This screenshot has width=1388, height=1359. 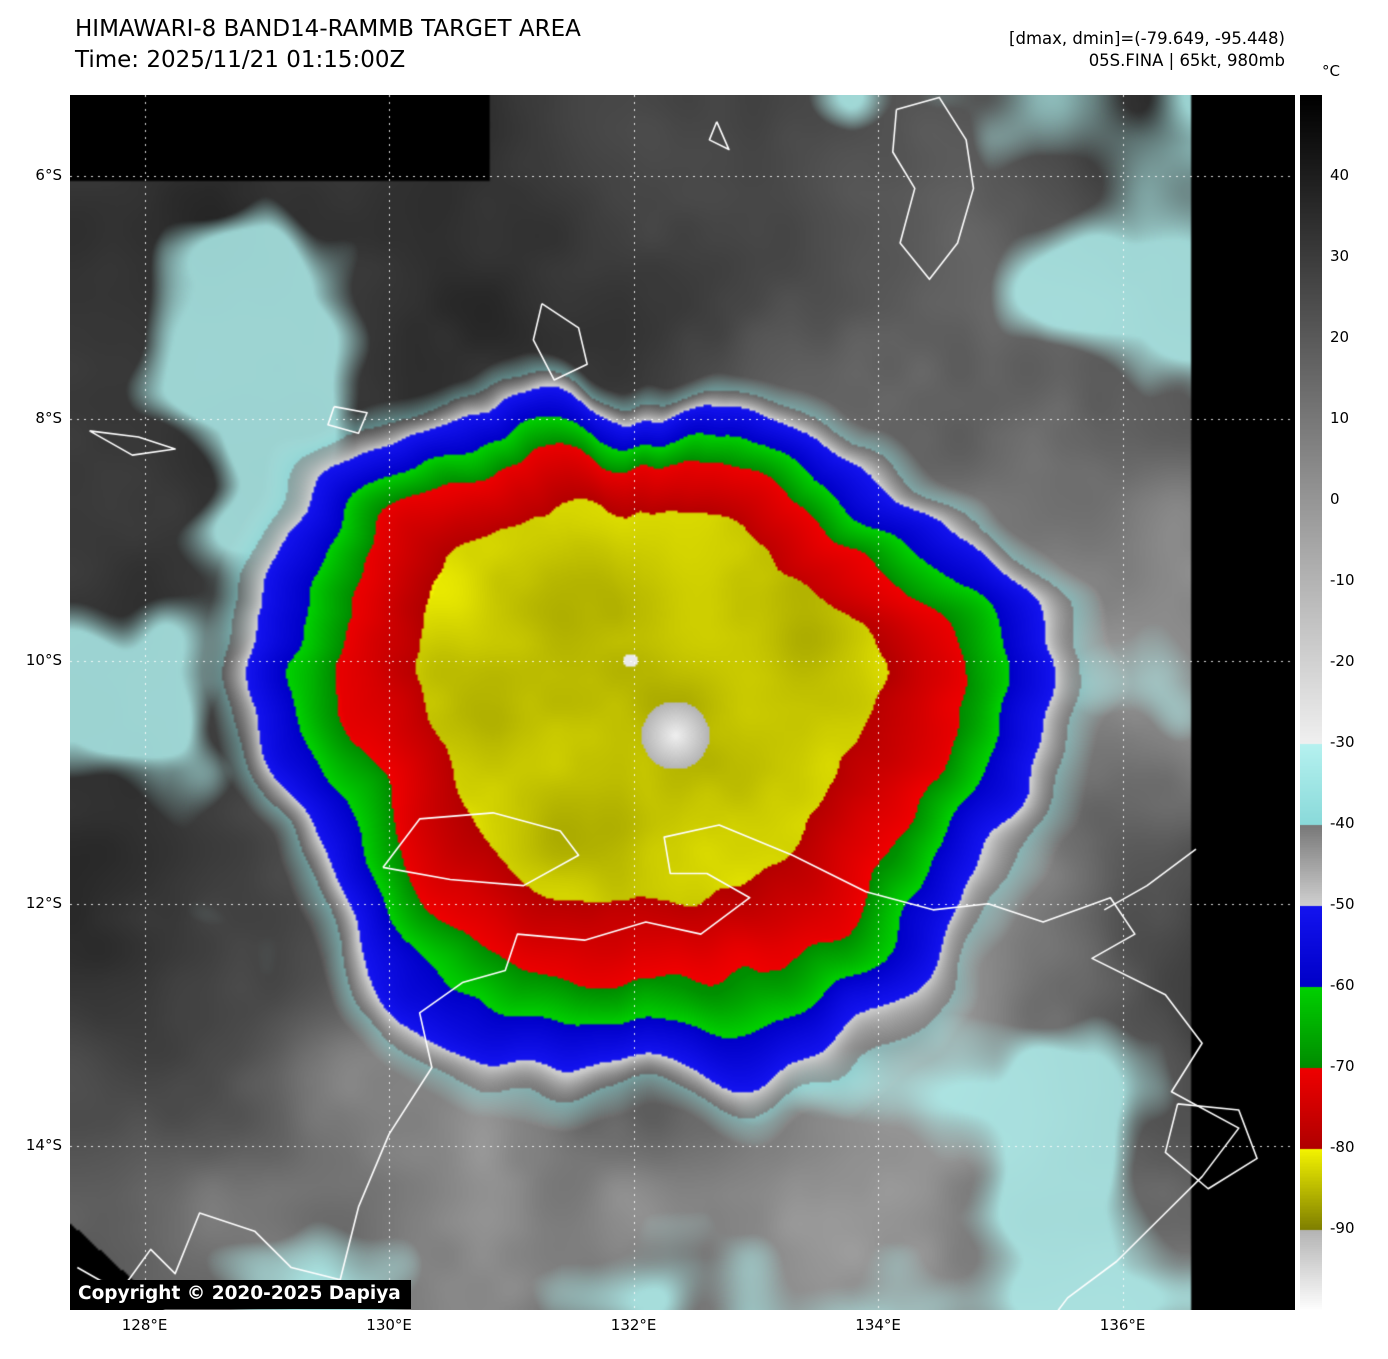 What do you see at coordinates (1122, 1325) in the screenshot?
I see `lon-tick-label: 136°E` at bounding box center [1122, 1325].